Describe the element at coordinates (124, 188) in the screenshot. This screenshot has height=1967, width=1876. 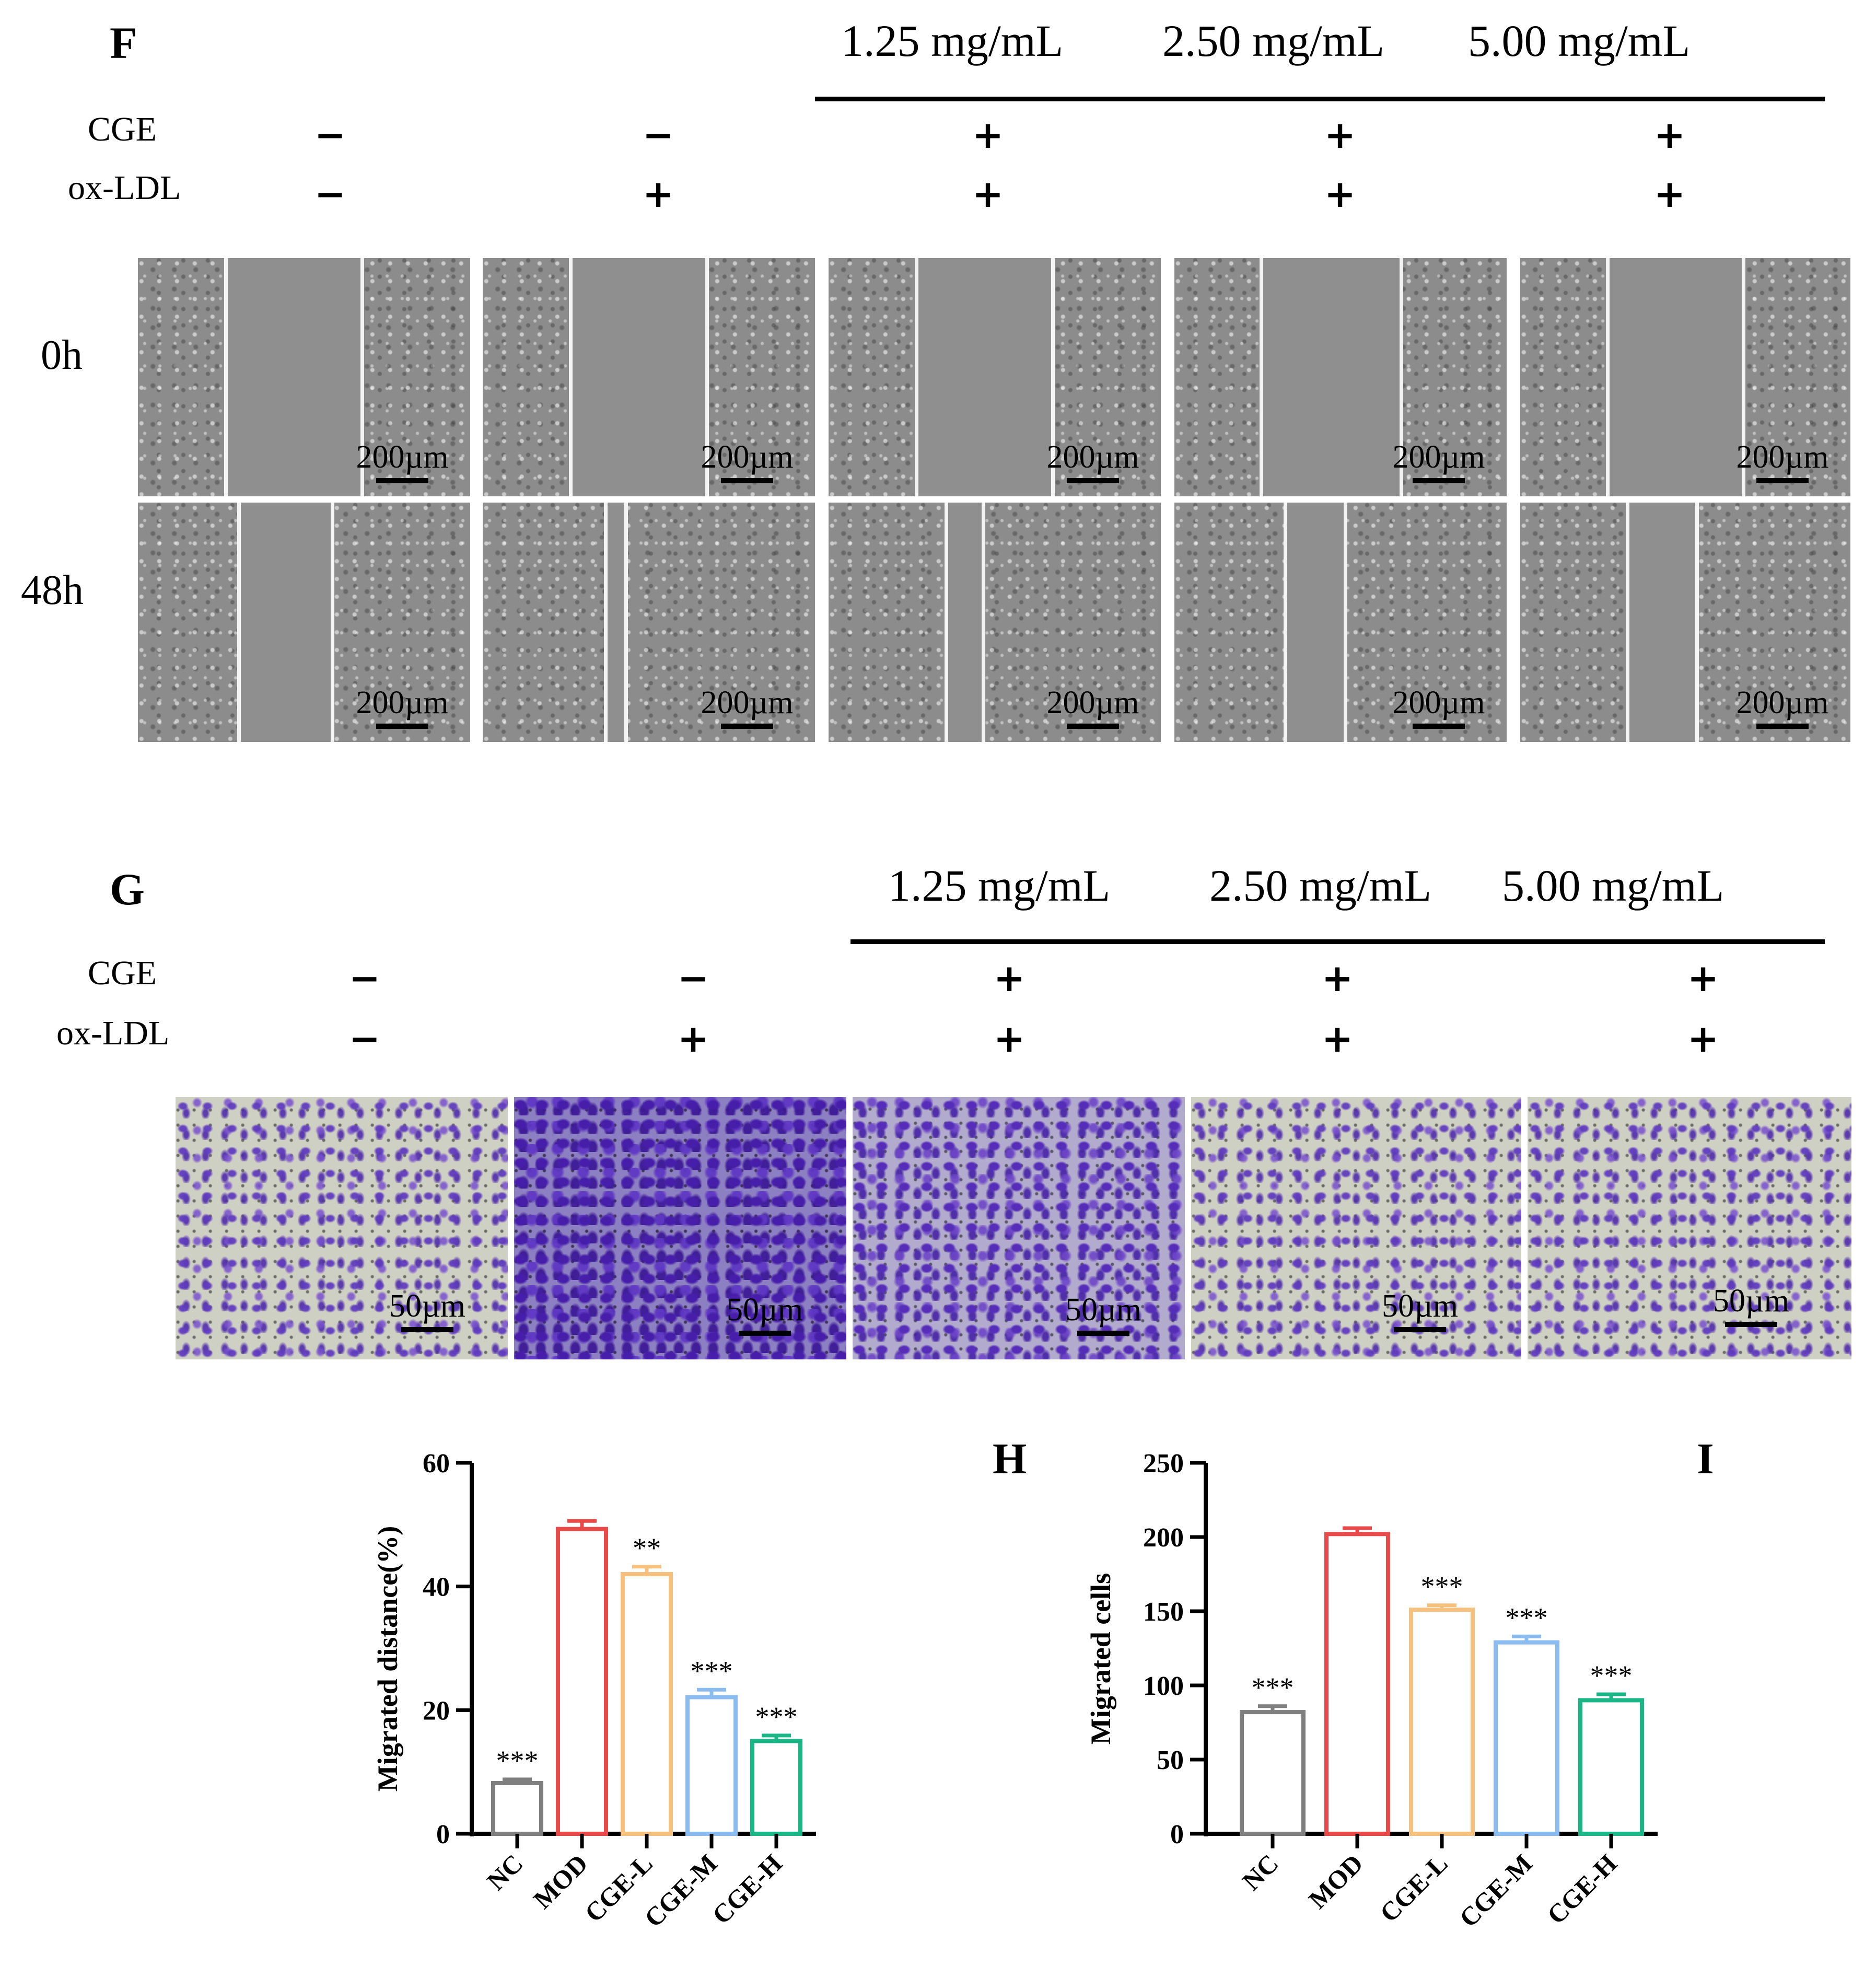
I see `panel-f-oxldl-label: ox-LDL` at that location.